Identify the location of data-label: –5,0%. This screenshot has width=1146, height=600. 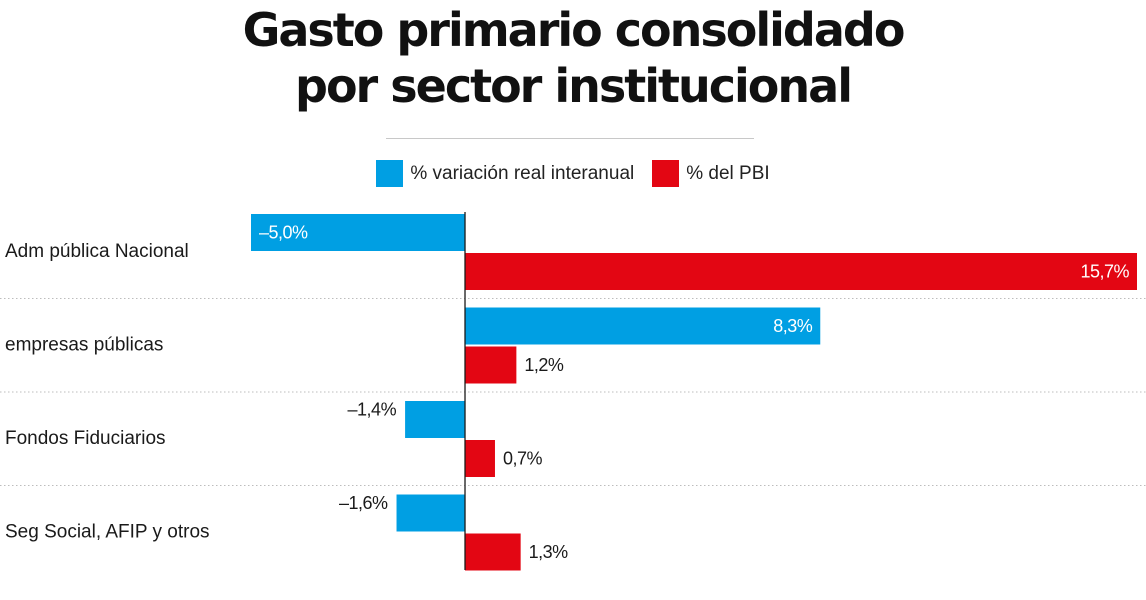
(283, 233).